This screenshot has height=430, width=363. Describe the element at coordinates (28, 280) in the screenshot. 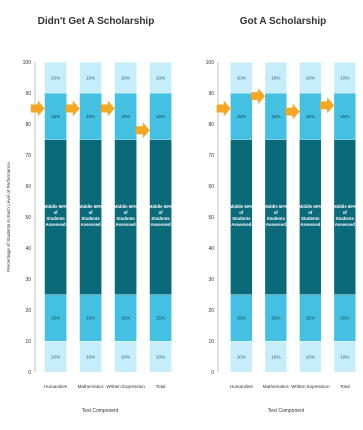

I see `y-tick-label: 30` at that location.